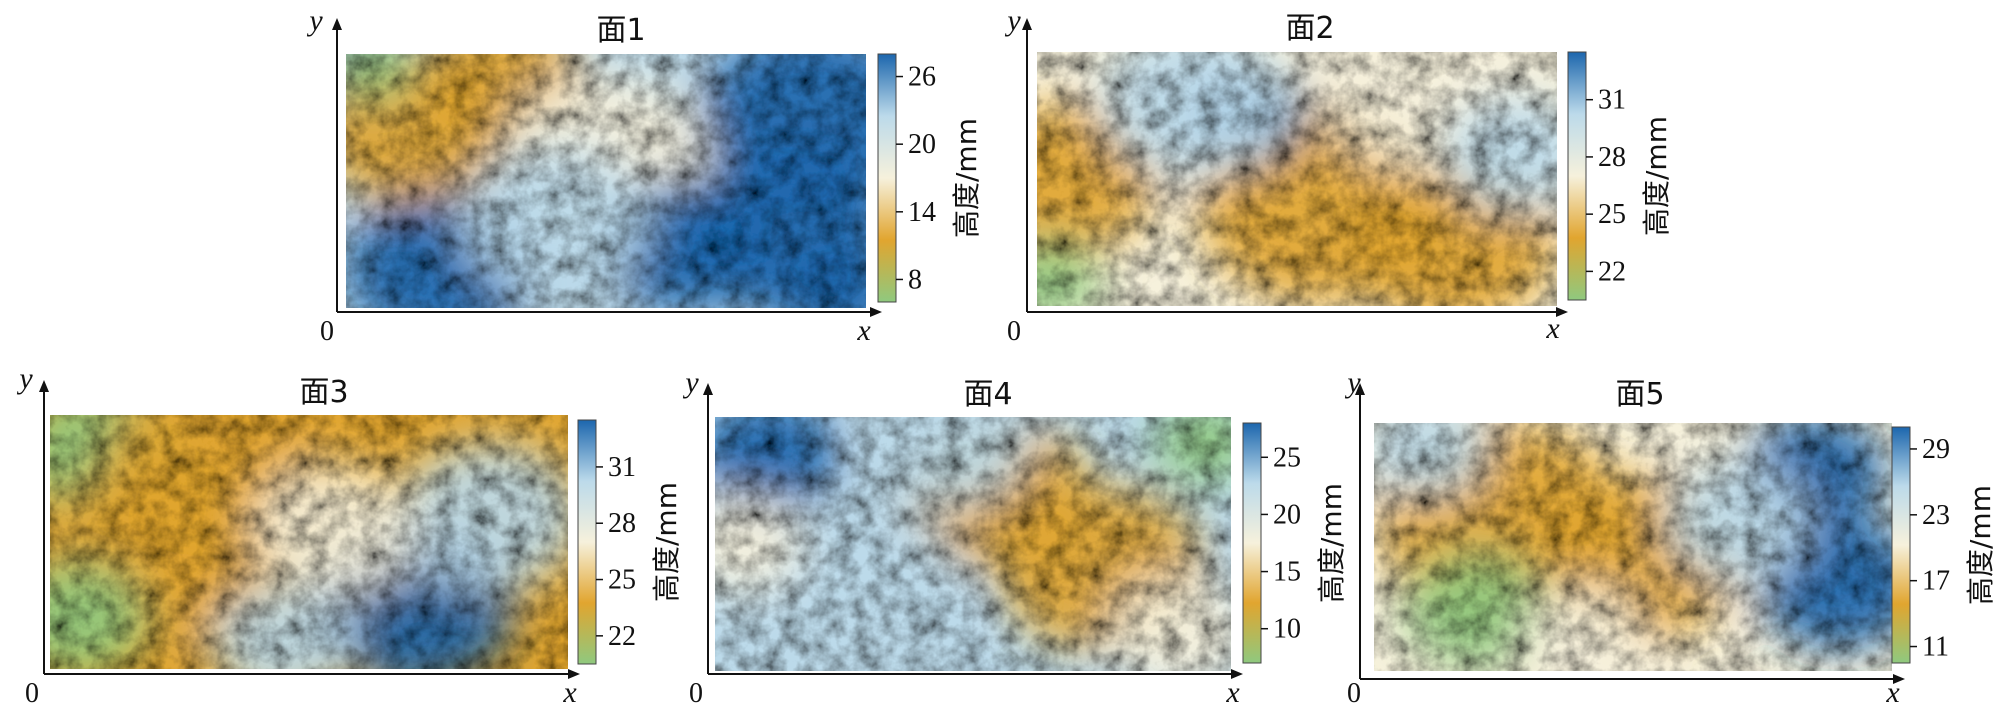 The image size is (2008, 716). I want to click on colorbar-tick-label: 8, so click(915, 279).